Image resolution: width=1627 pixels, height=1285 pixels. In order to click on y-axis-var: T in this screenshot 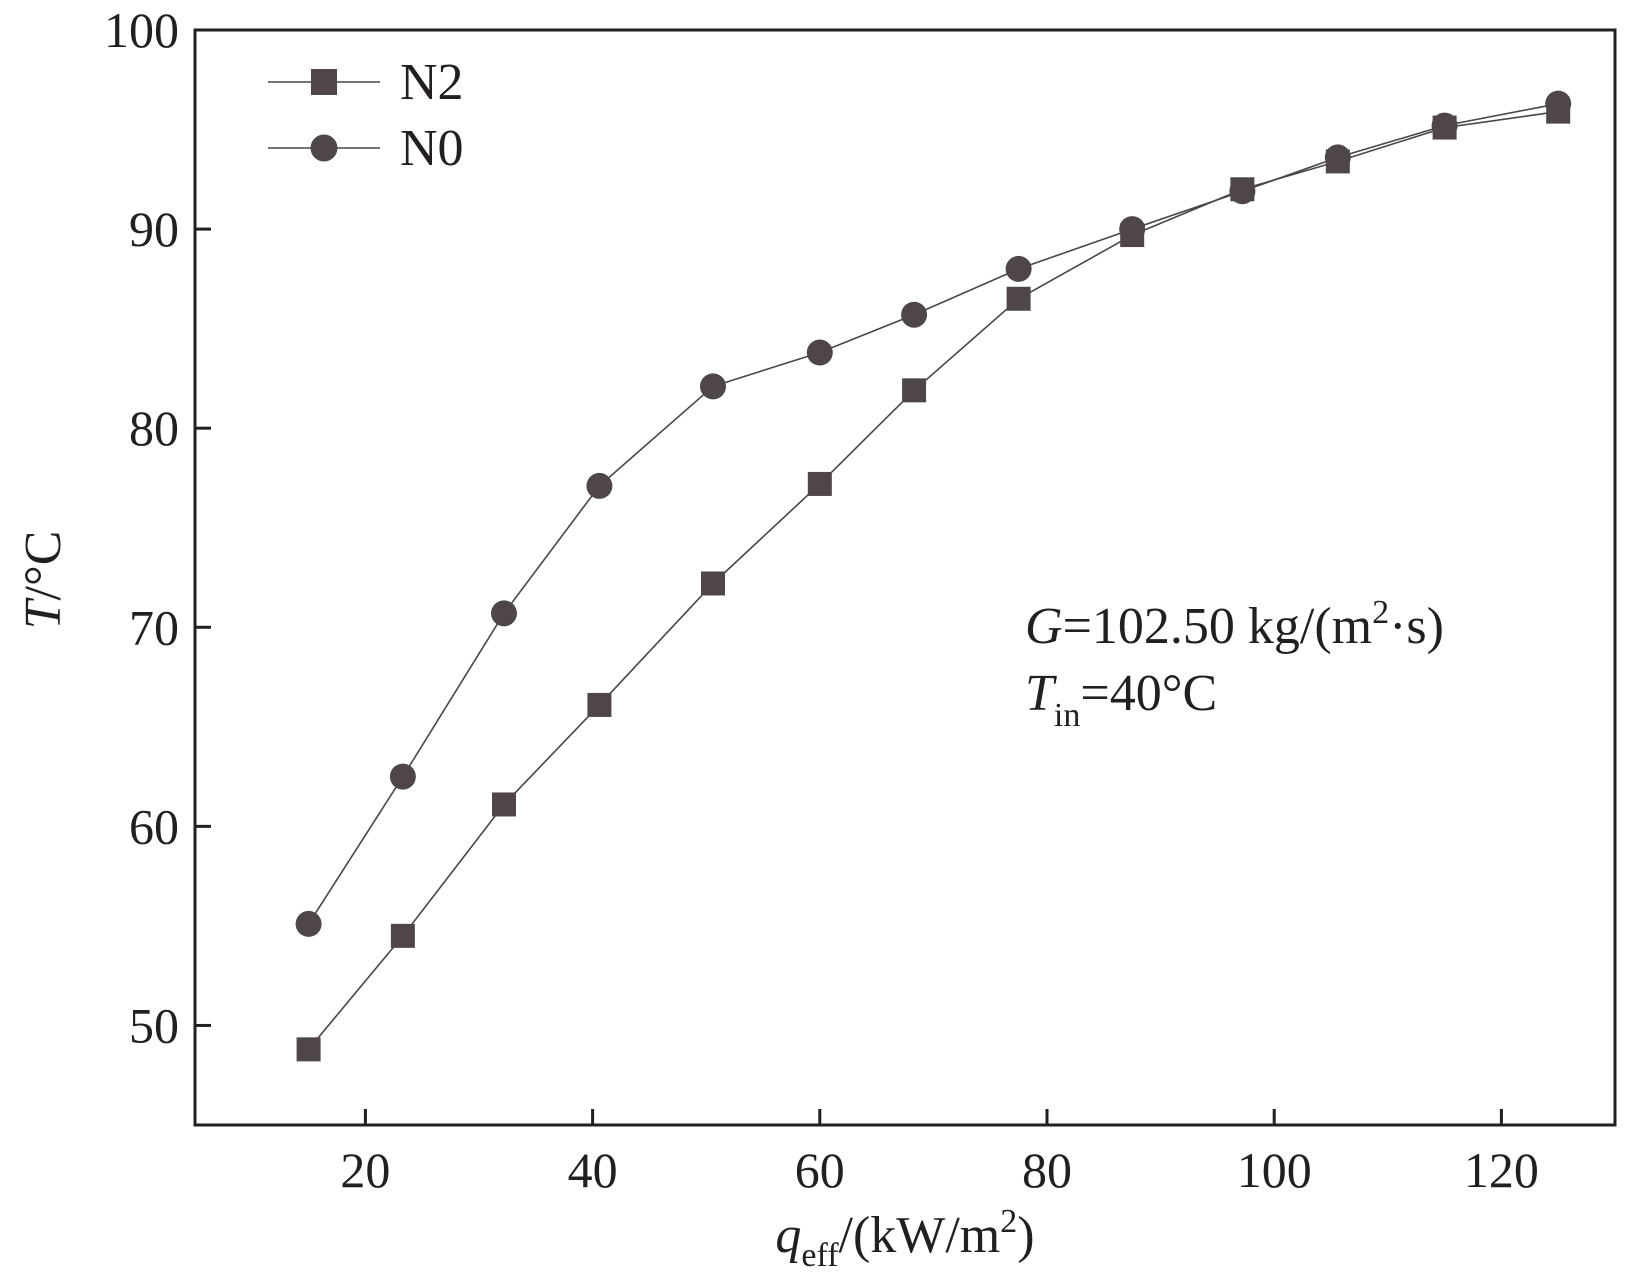, I will do `click(43, 613)`.